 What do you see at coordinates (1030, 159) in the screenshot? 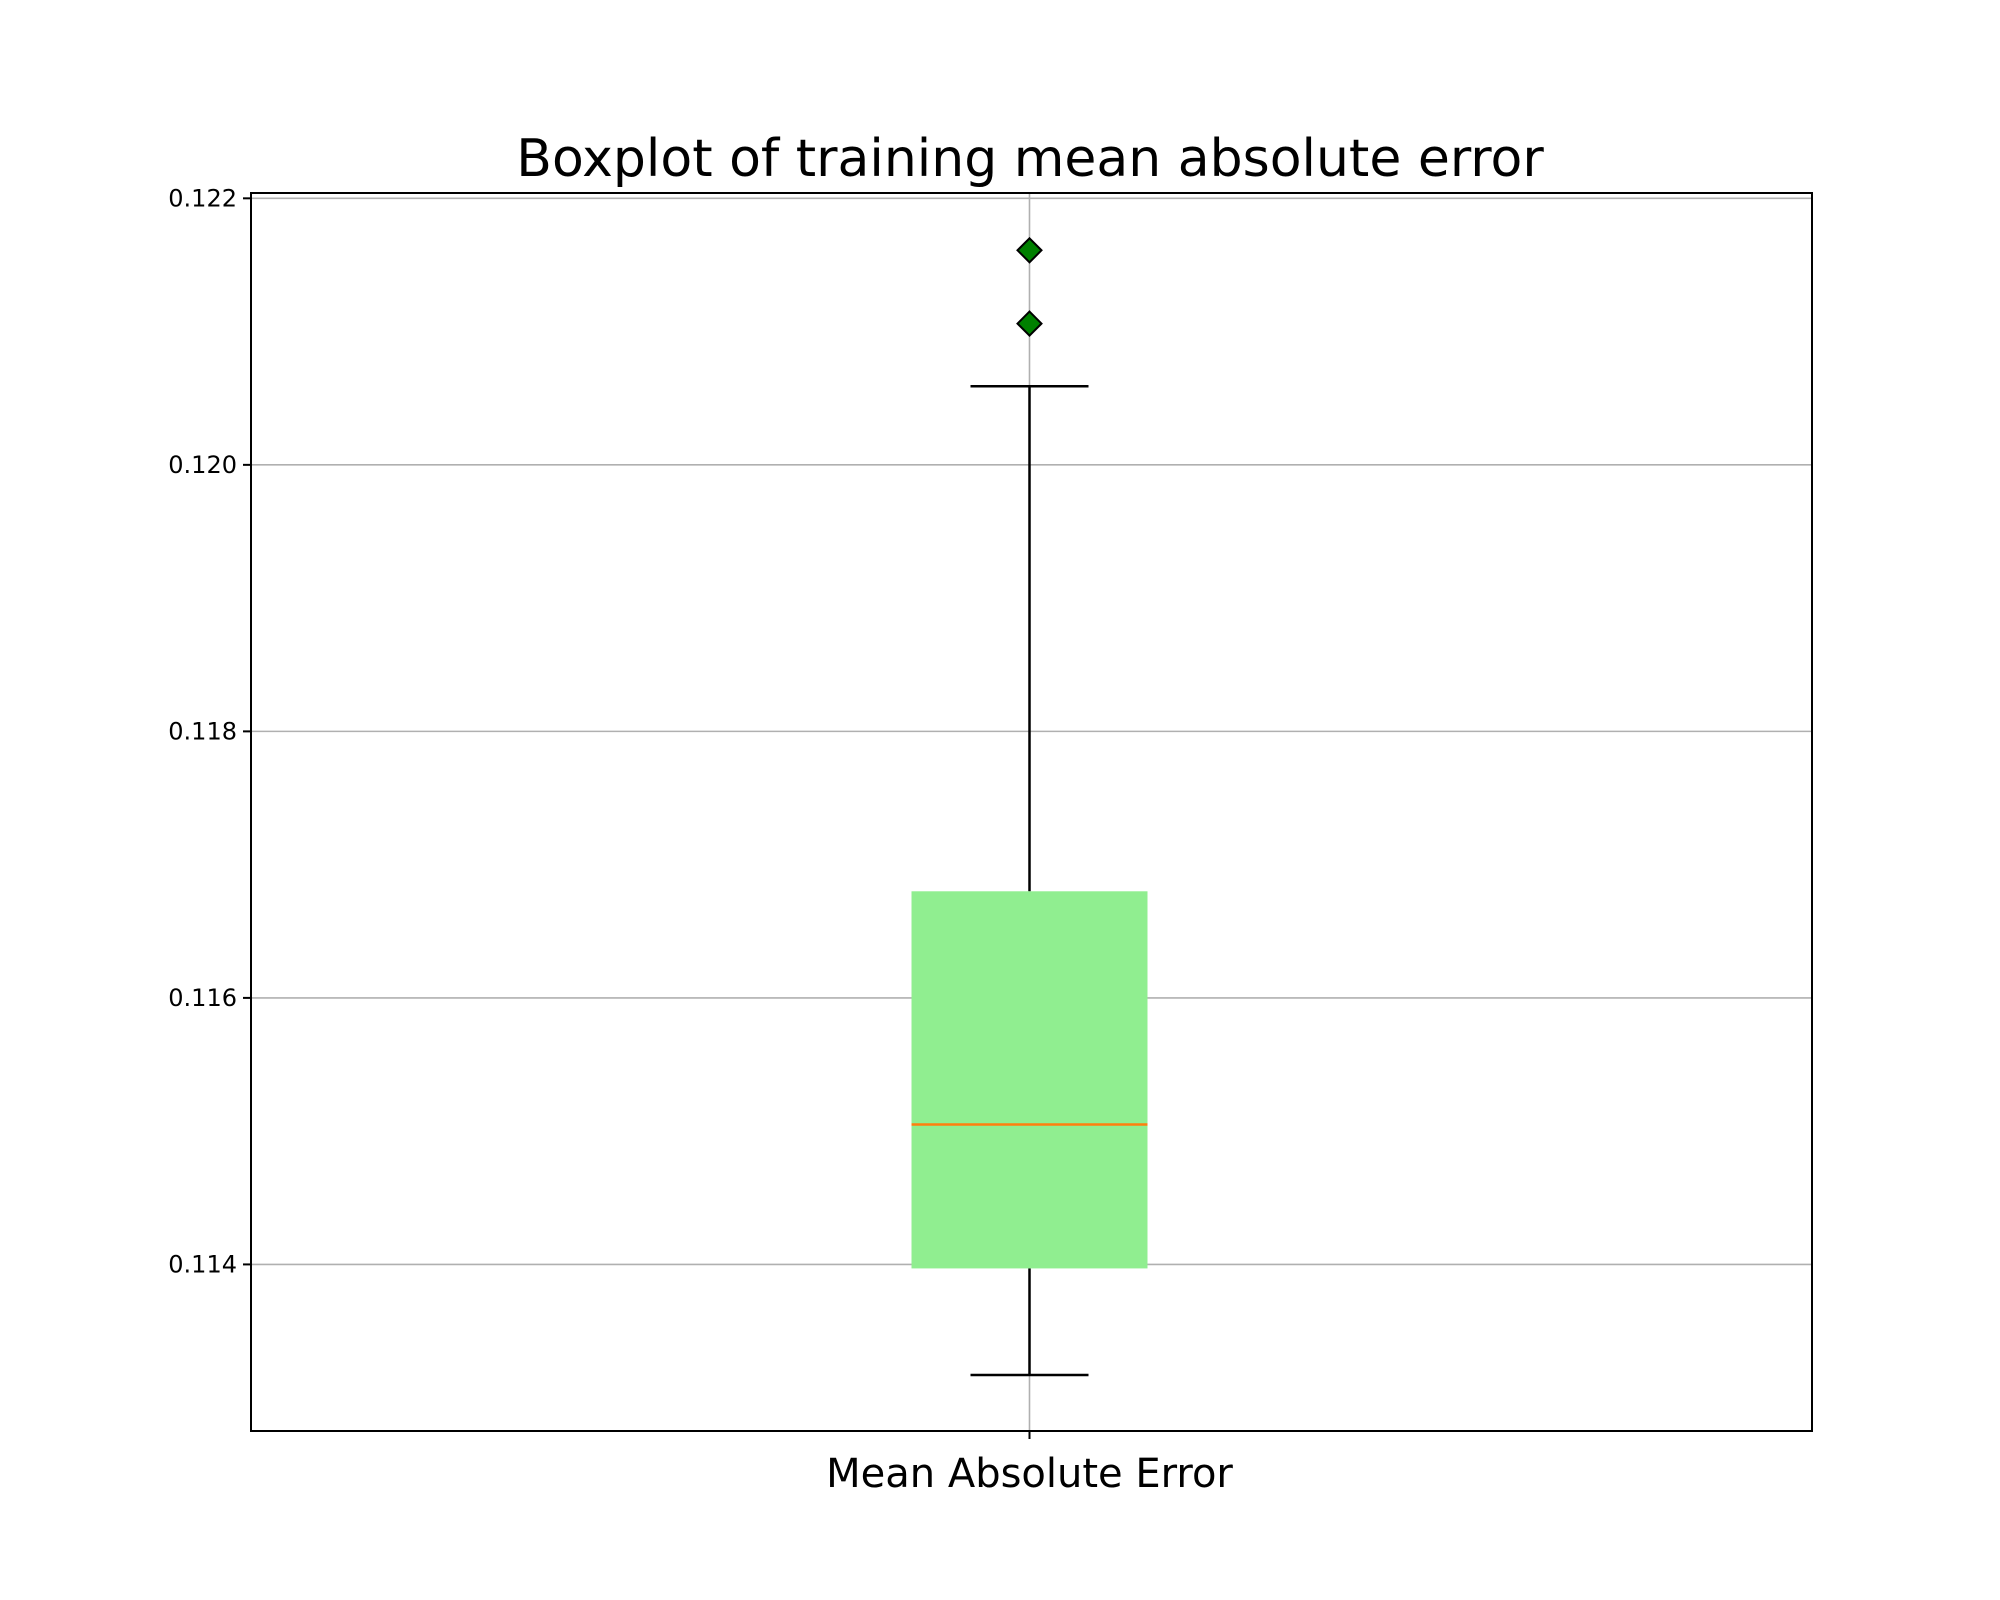
I see `chart-title: Boxplot of training mean absolute error` at bounding box center [1030, 159].